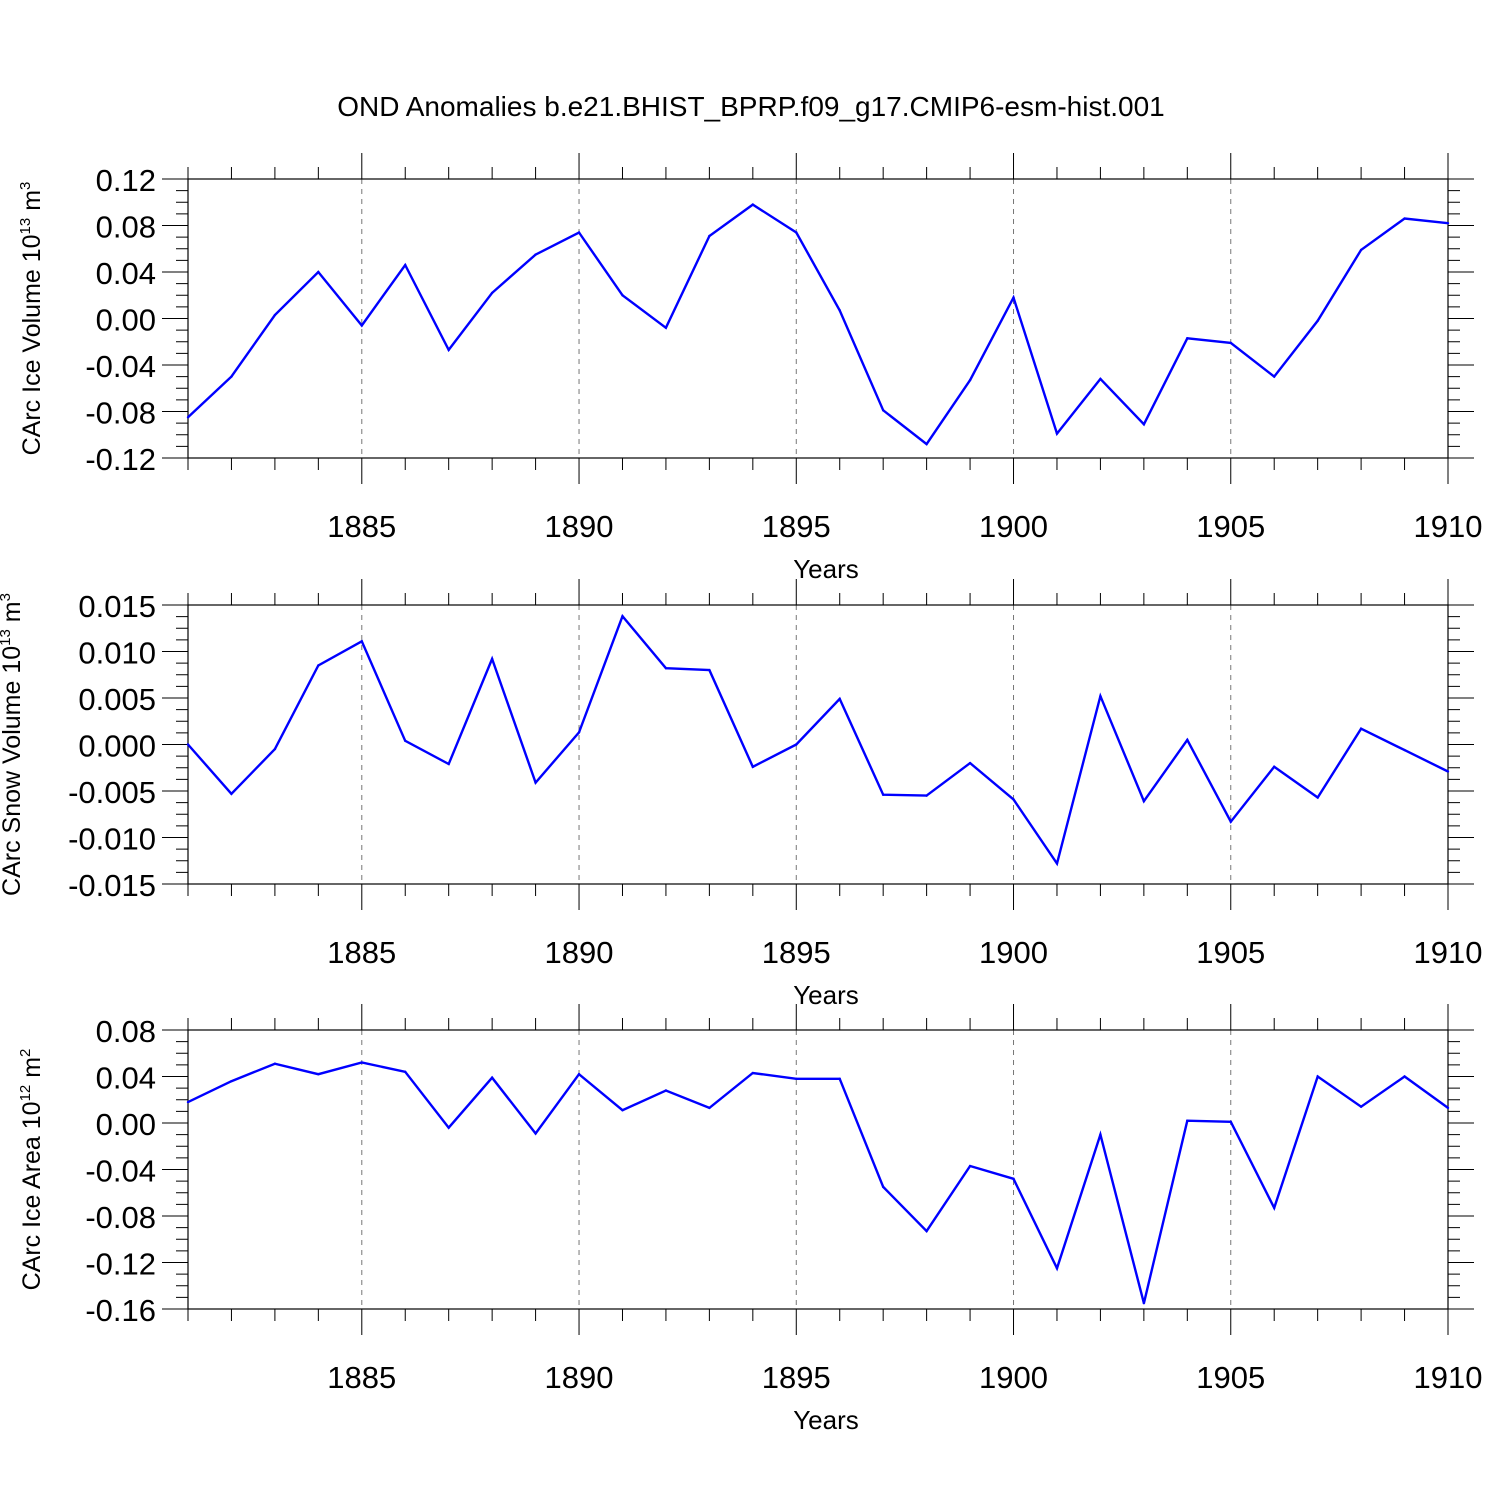 This screenshot has height=1500, width=1500. Describe the element at coordinates (117, 653) in the screenshot. I see `y-tick-label: 0.010` at that location.